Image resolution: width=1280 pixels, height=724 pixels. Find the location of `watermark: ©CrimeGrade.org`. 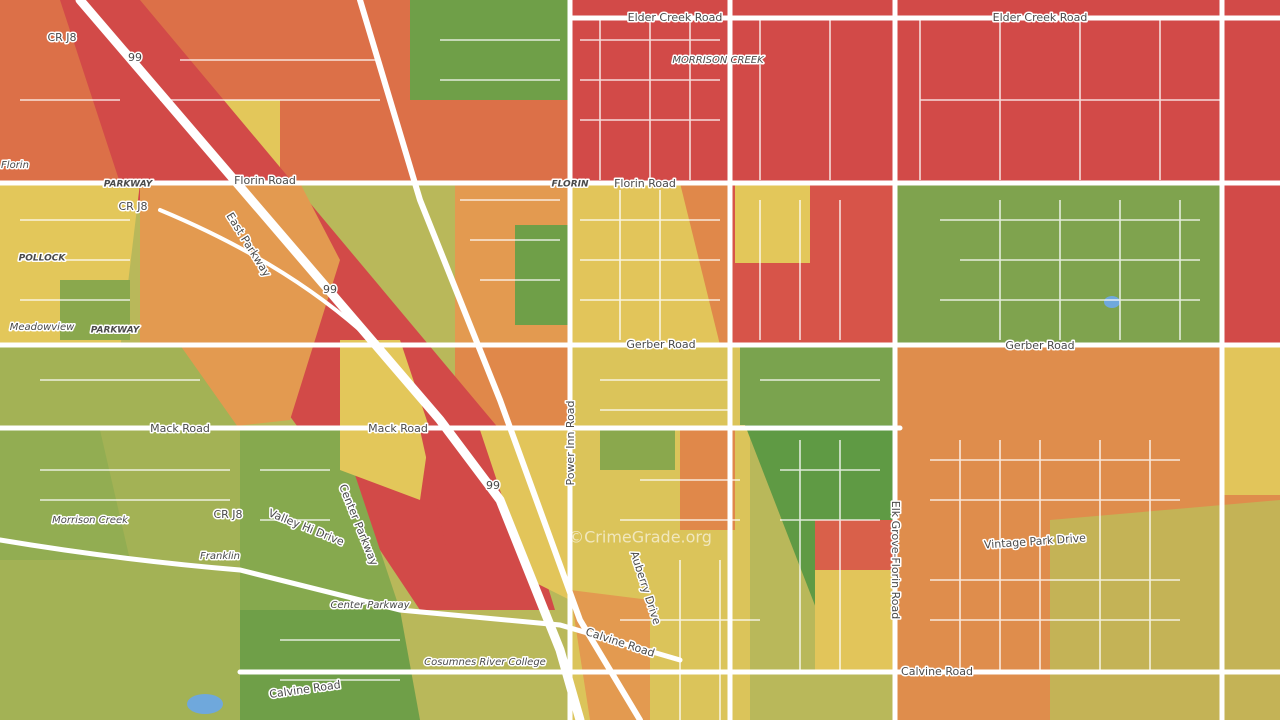

watermark: ©CrimeGrade.org is located at coordinates (640, 537).